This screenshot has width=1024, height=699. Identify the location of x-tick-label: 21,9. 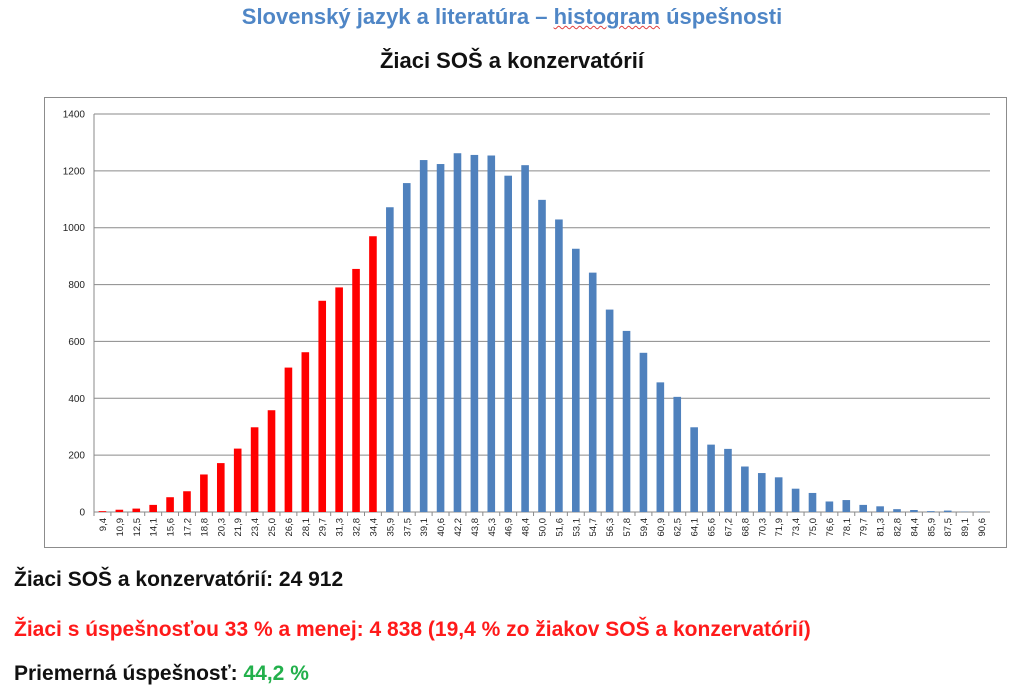
(238, 527).